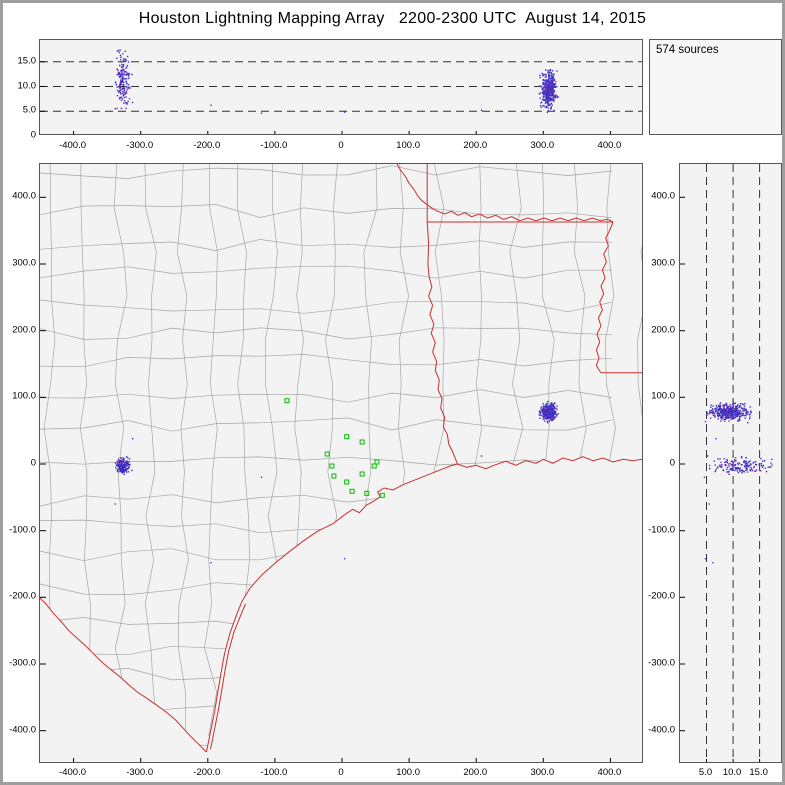 This screenshot has width=785, height=785. What do you see at coordinates (726, 463) in the screenshot?
I see `altitude-ns-canvas` at bounding box center [726, 463].